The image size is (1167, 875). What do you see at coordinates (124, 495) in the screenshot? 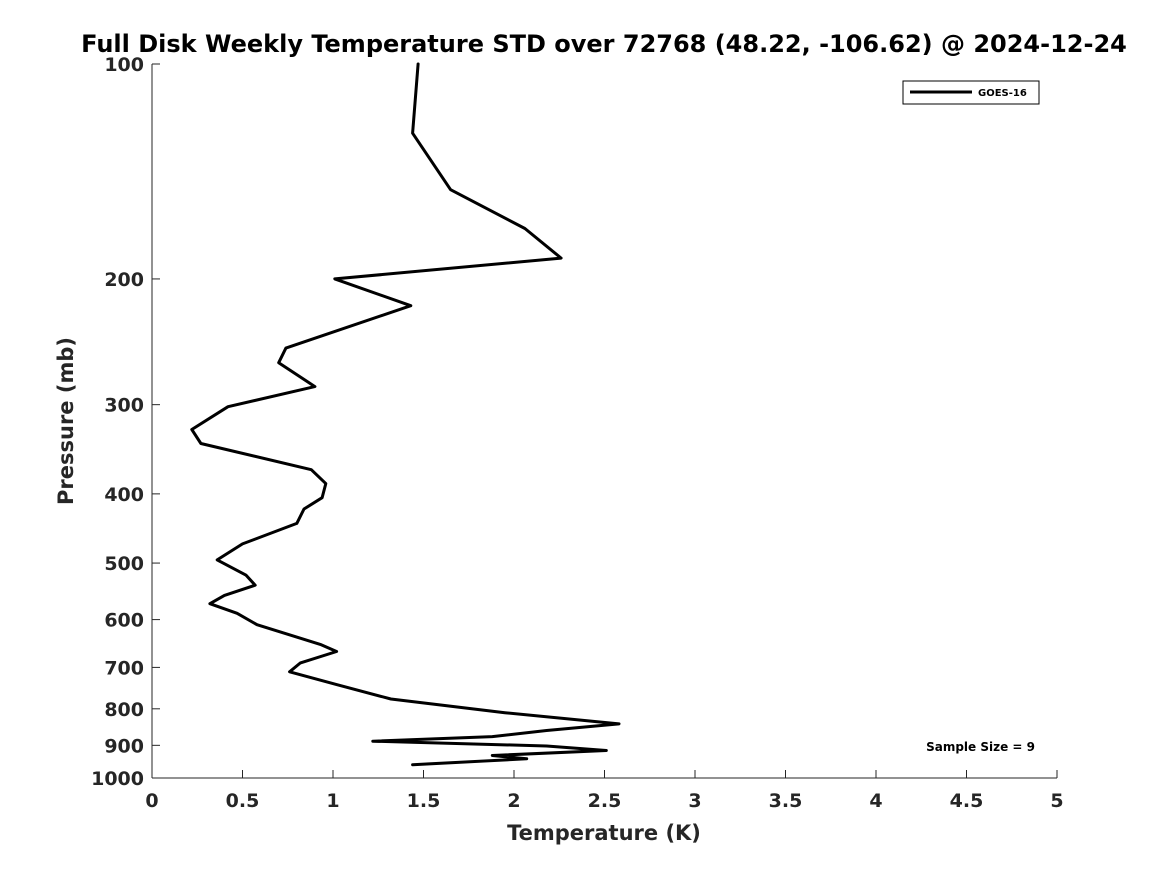
I see `y-tick-label: 400` at bounding box center [124, 495].